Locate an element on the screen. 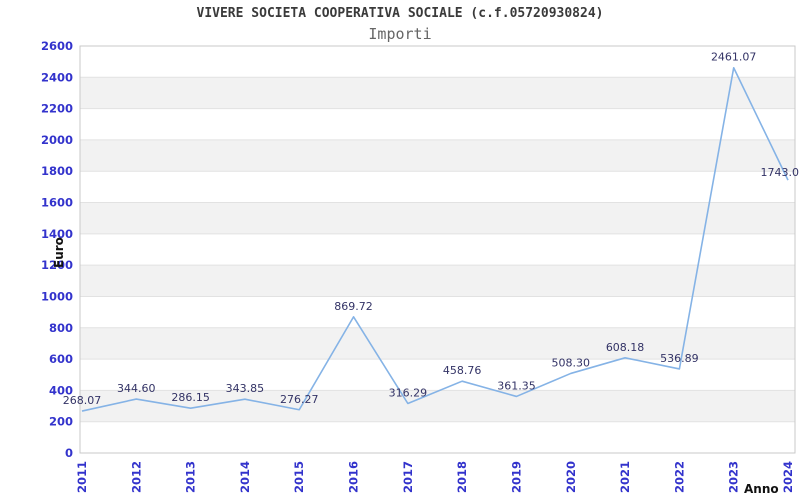 This screenshot has height=500, width=800. data-point-label: 268.07 is located at coordinates (82, 400).